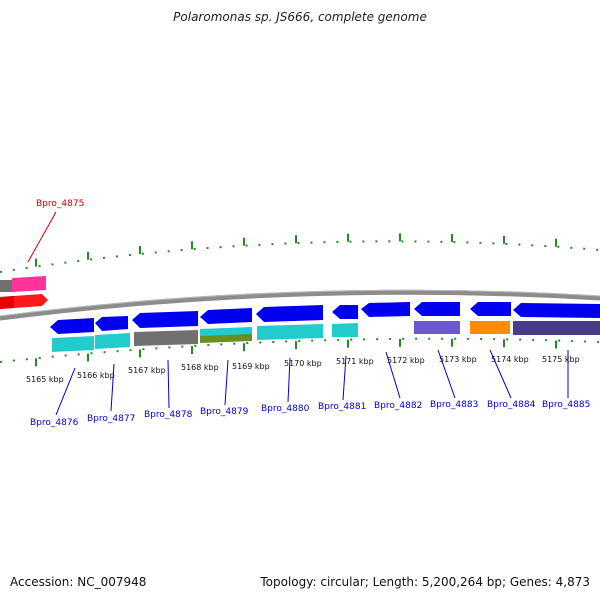 This screenshot has width=600, height=600. Describe the element at coordinates (96, 375) in the screenshot. I see `kbp-label: 5166 kbp` at that location.